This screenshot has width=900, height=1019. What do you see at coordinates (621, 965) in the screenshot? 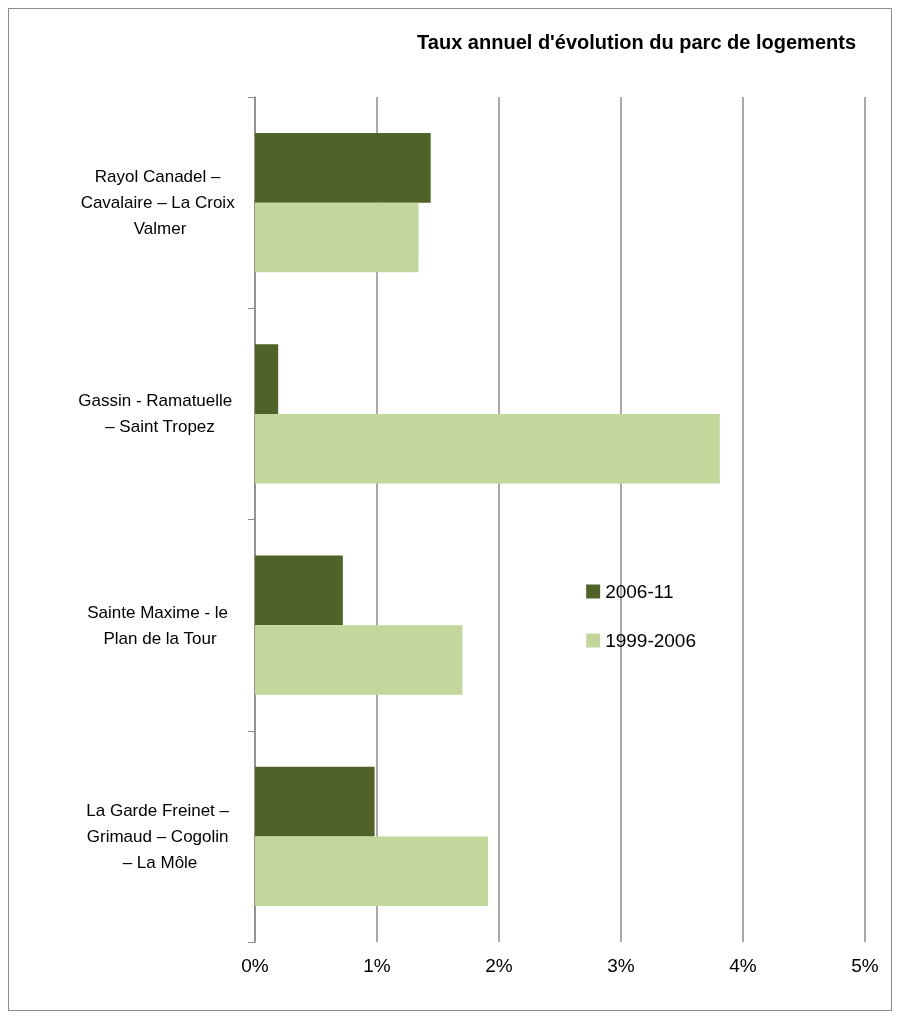
I see `x-tick-label: 3%` at bounding box center [621, 965].